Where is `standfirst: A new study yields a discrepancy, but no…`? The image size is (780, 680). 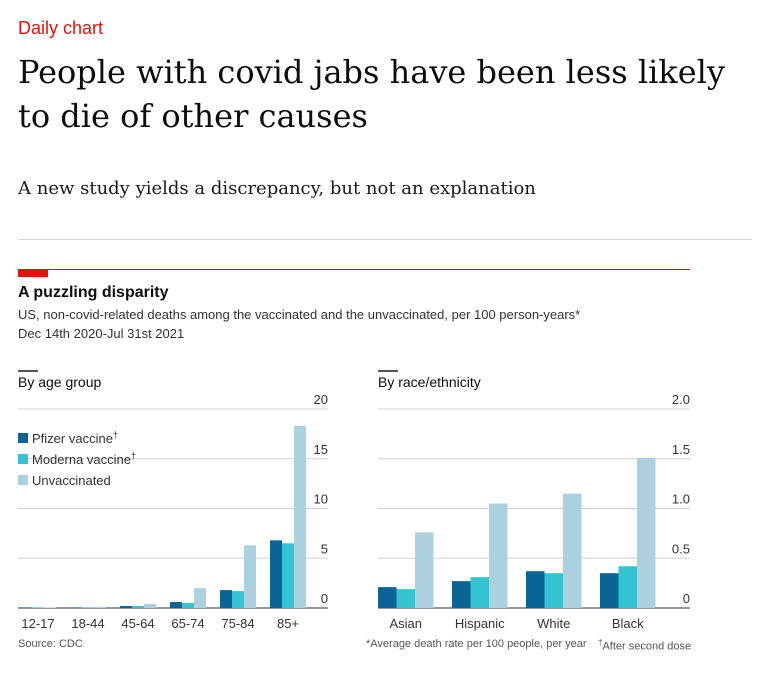
standfirst: A new study yields a discrepancy, but no… is located at coordinates (277, 188).